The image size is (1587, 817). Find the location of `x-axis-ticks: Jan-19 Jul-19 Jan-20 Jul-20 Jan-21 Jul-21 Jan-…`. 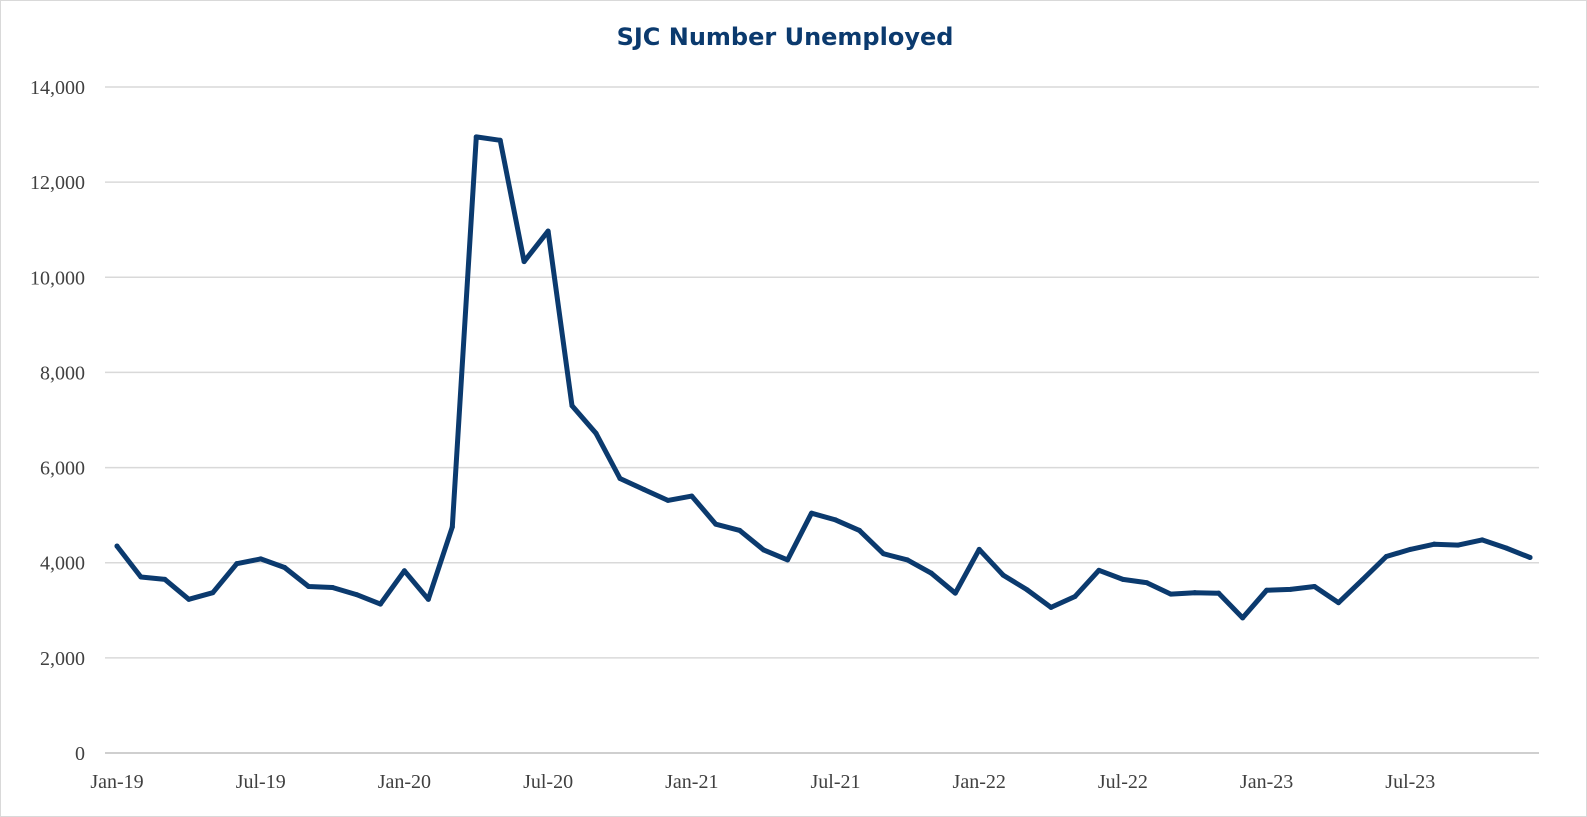

x-axis-ticks: Jan-19 Jul-19 Jan-20 Jul-20 Jan-21 Jul-21 Jan-… is located at coordinates (762, 782).